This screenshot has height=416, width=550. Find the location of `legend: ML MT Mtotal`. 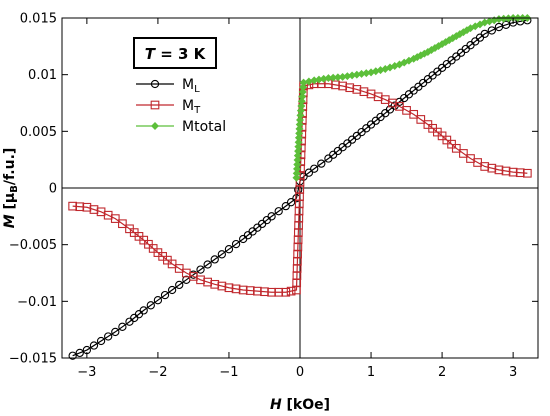

legend: ML MT Mtotal is located at coordinates (181, 106).